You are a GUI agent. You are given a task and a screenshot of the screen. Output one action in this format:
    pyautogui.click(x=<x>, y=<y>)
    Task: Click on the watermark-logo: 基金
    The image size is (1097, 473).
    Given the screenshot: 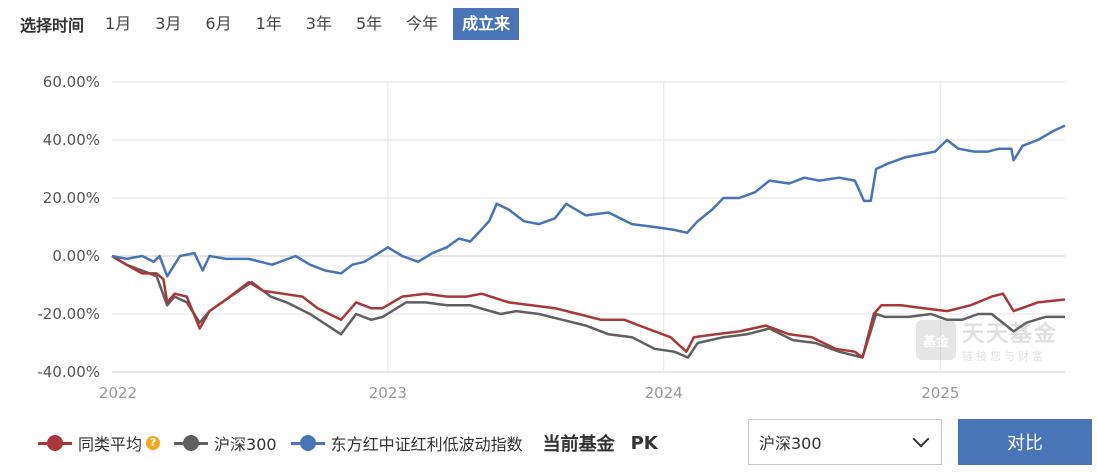 What is the action you would take?
    pyautogui.click(x=936, y=340)
    